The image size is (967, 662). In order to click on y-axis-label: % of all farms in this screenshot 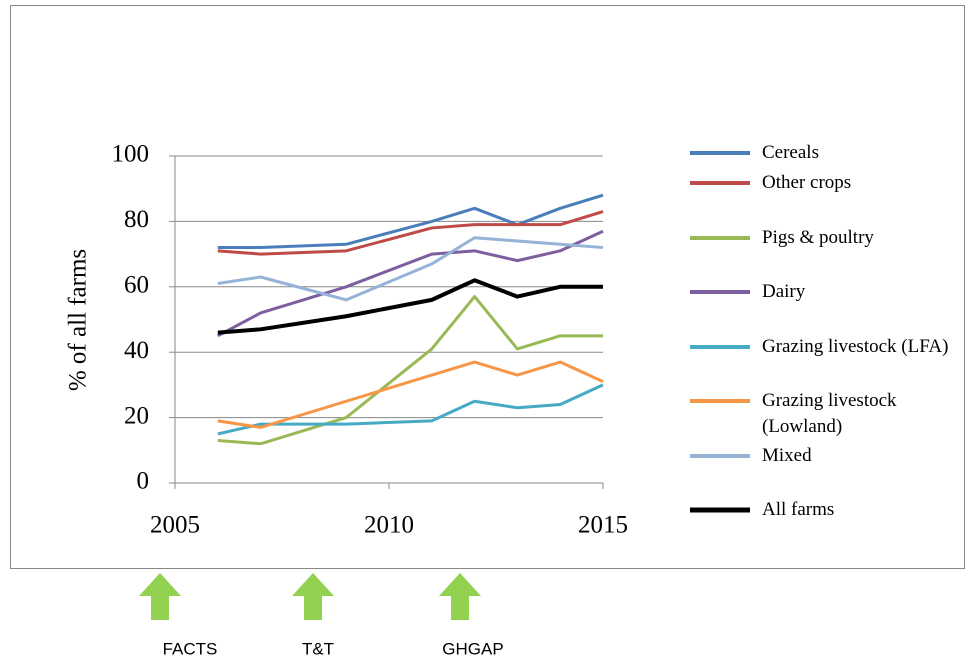, I will do `click(78, 320)`.